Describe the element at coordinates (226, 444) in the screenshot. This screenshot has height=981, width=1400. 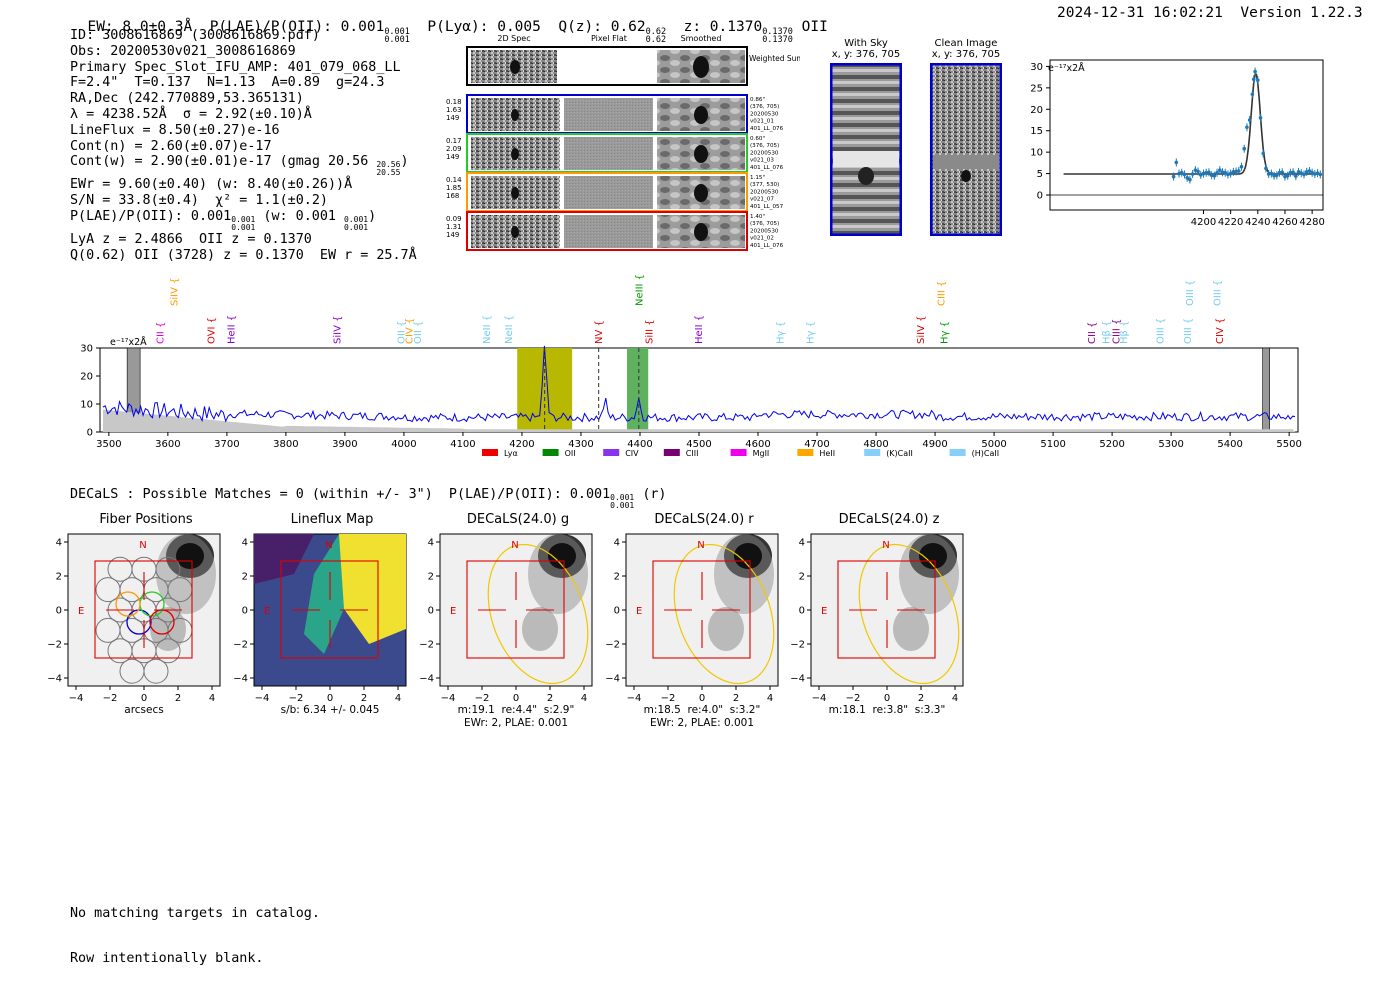
I see `spectrum-x-tick: 3700` at that location.